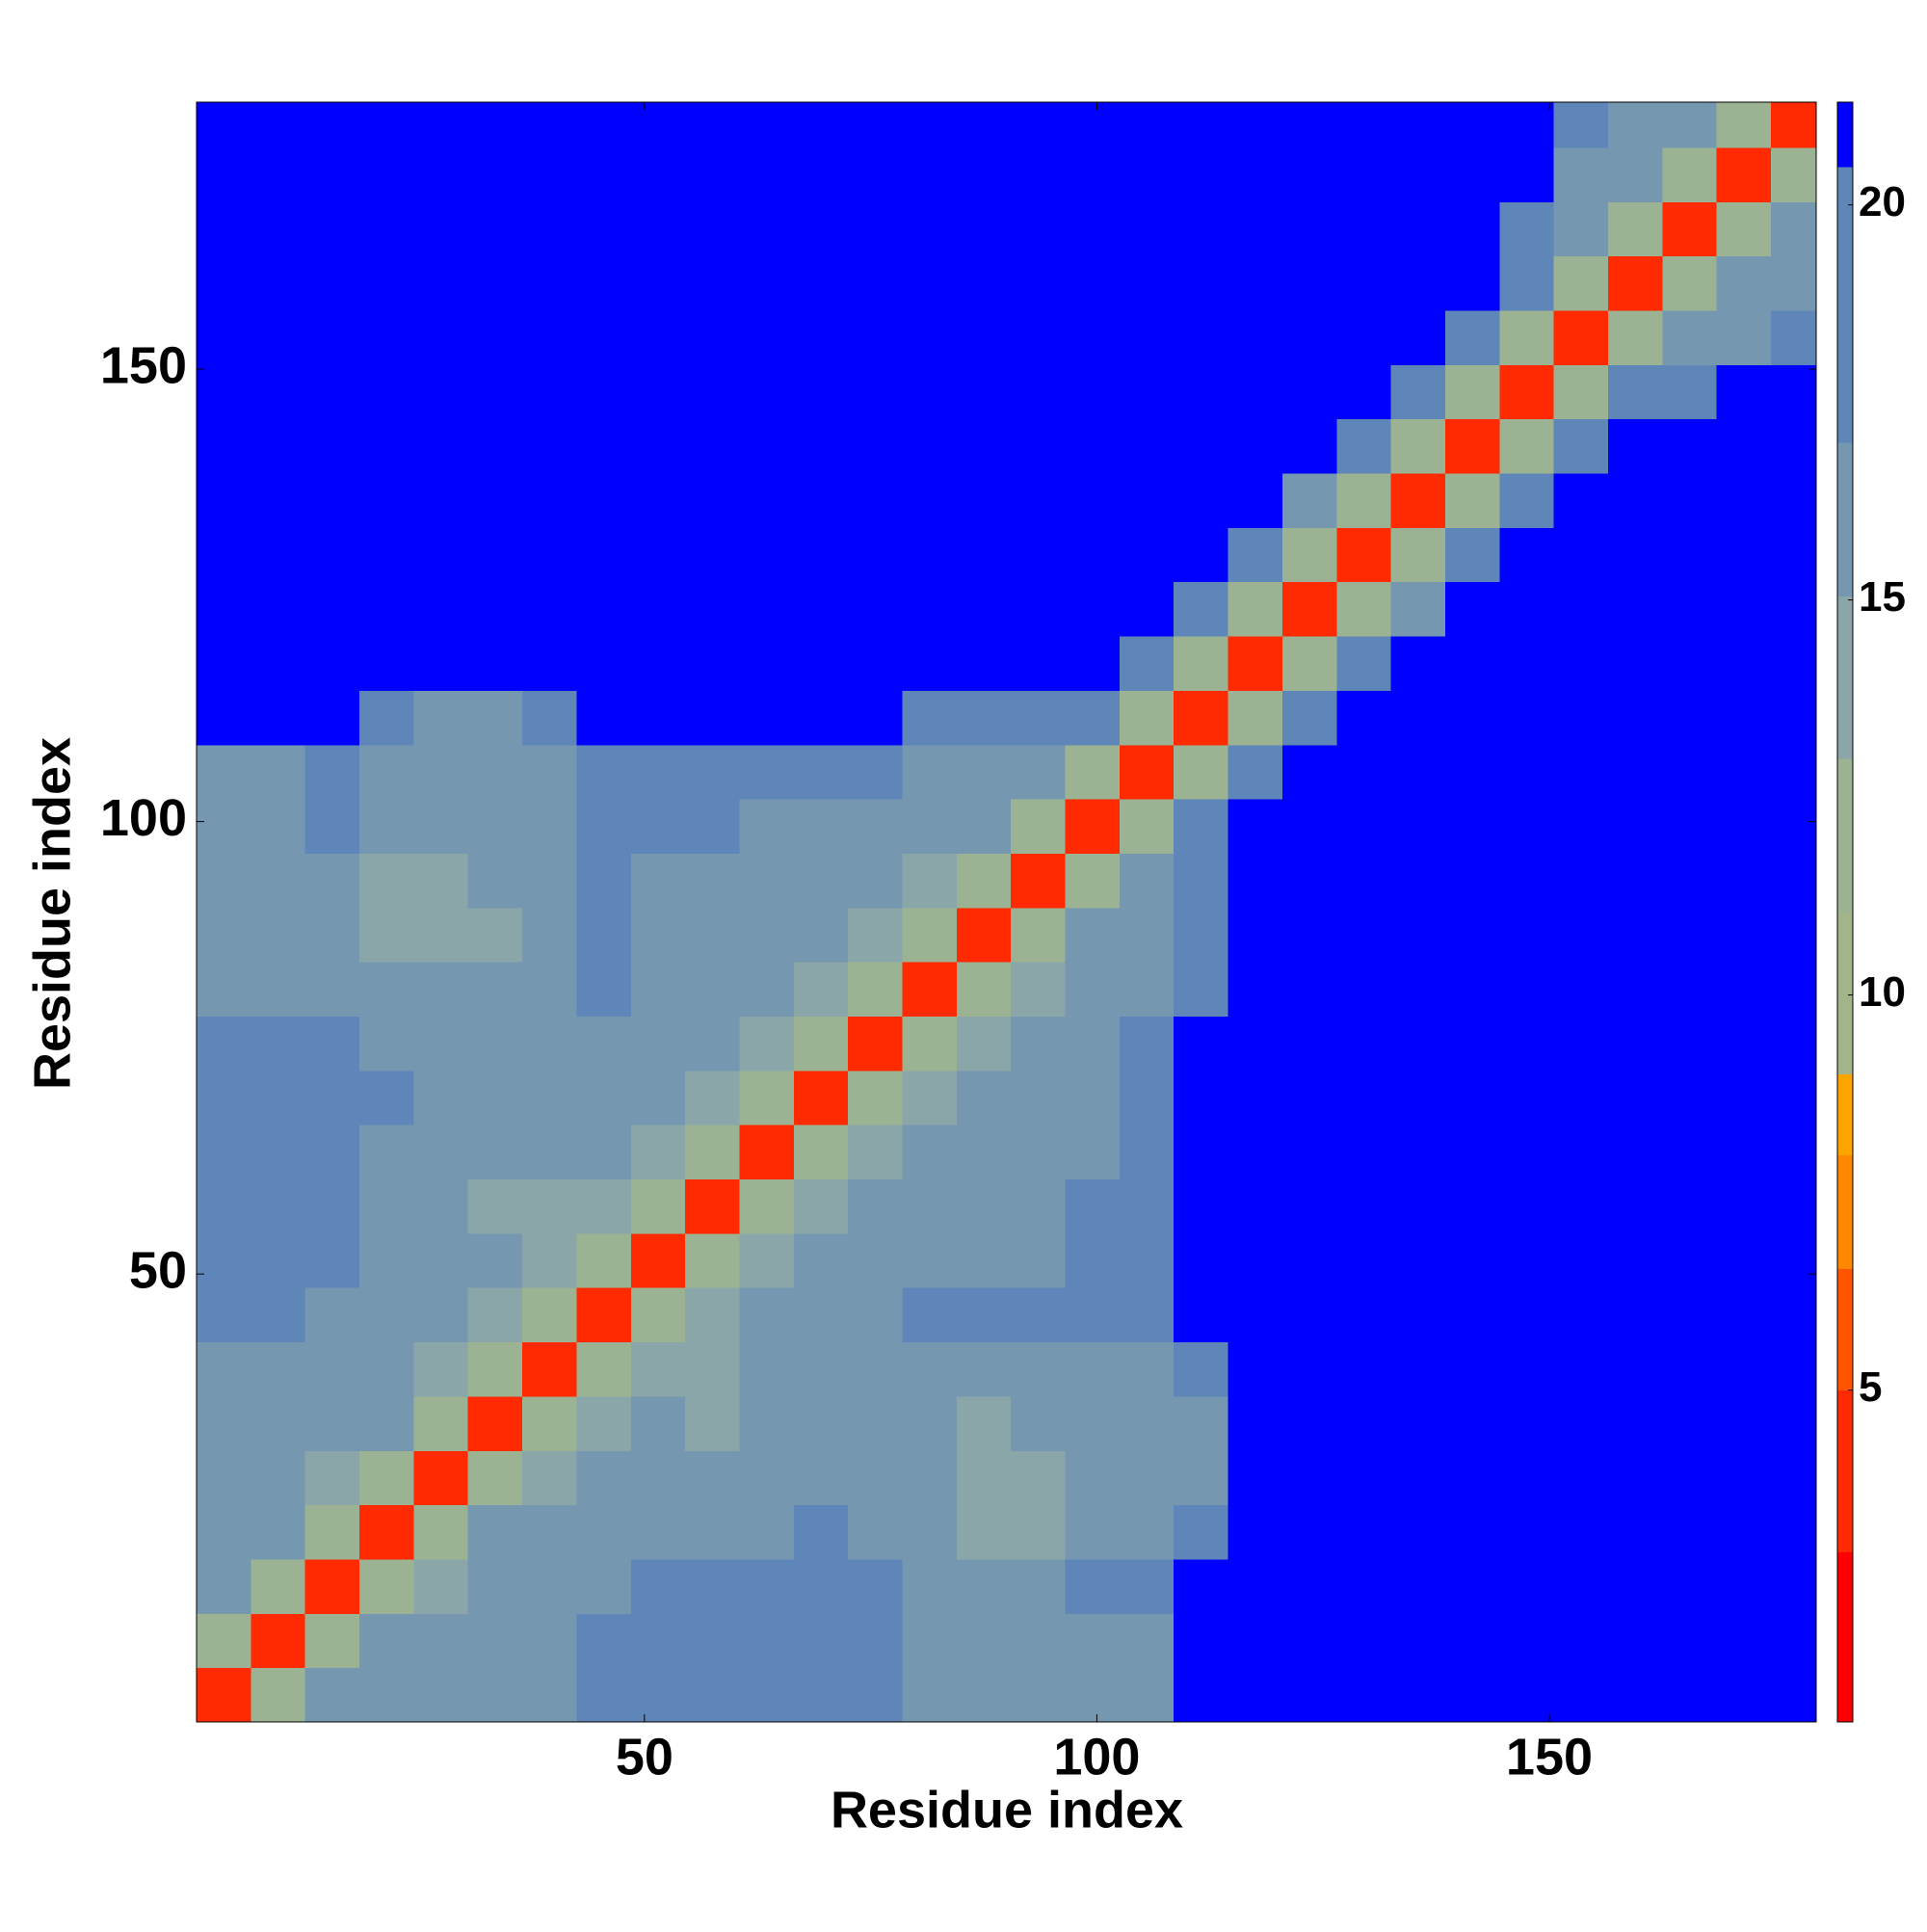  What do you see at coordinates (644, 1757) in the screenshot?
I see `x-tick-label: 50` at bounding box center [644, 1757].